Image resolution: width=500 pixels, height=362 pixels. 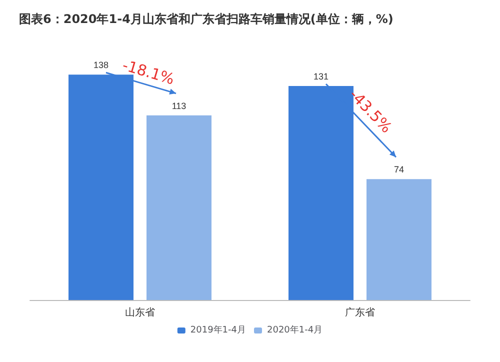 What do you see at coordinates (321, 77) in the screenshot?
I see `data-label: 131` at bounding box center [321, 77].